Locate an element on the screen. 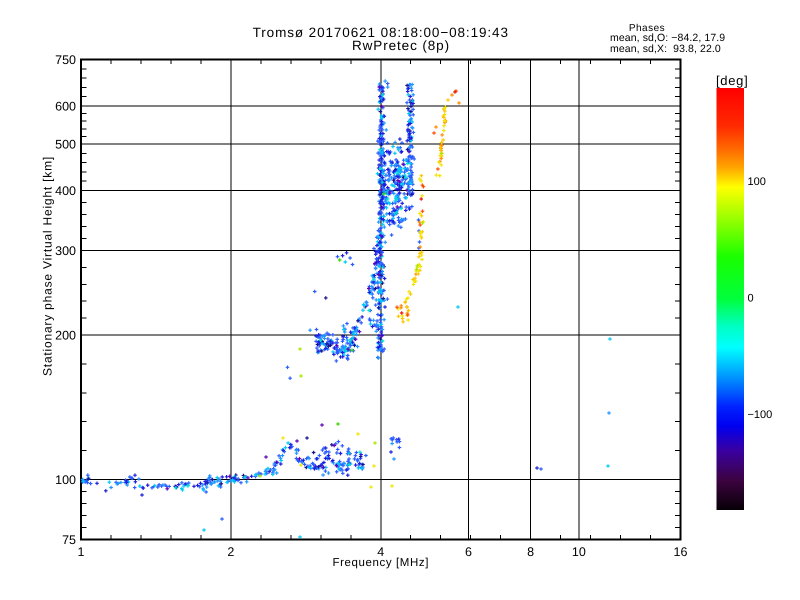 Image resolution: width=800 pixels, height=600 pixels. svg-text: RwPretec (8p) is located at coordinates (401, 45).